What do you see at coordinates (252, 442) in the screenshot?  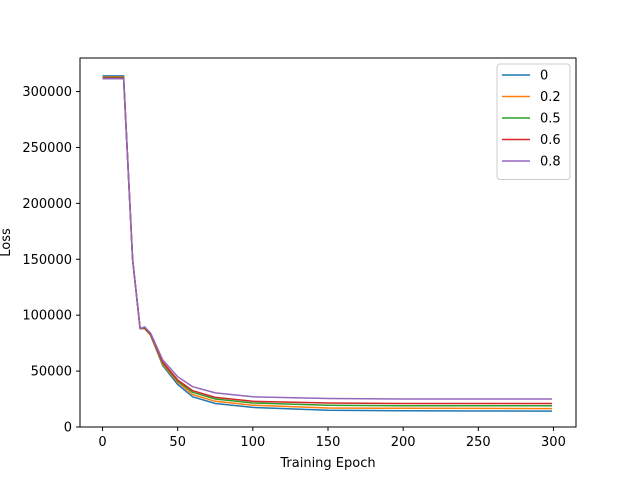 I see `x-tick-label: 100` at bounding box center [252, 442].